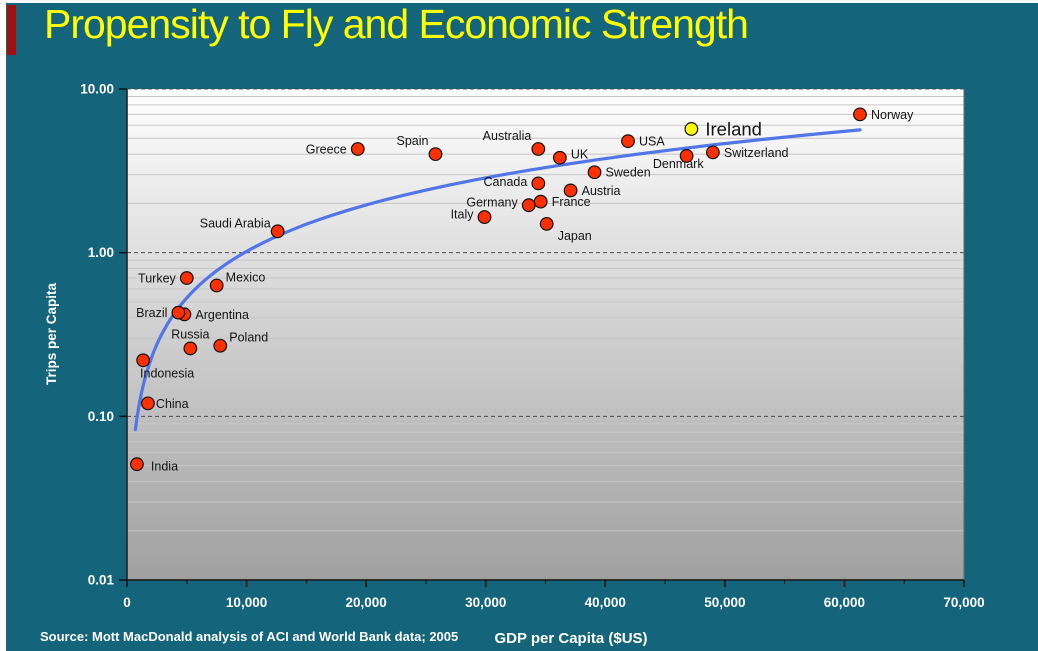 The image size is (1038, 651). What do you see at coordinates (484, 217) in the screenshot?
I see `point-italy` at bounding box center [484, 217].